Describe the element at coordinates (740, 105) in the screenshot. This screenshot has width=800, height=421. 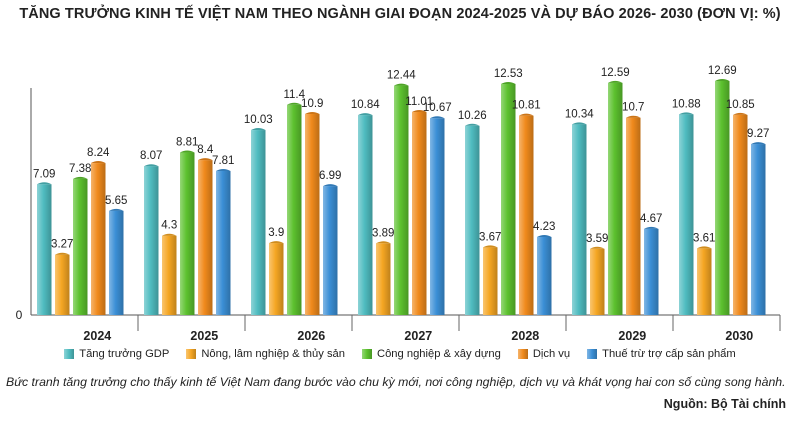
I see `data-label: 10.85` at that location.